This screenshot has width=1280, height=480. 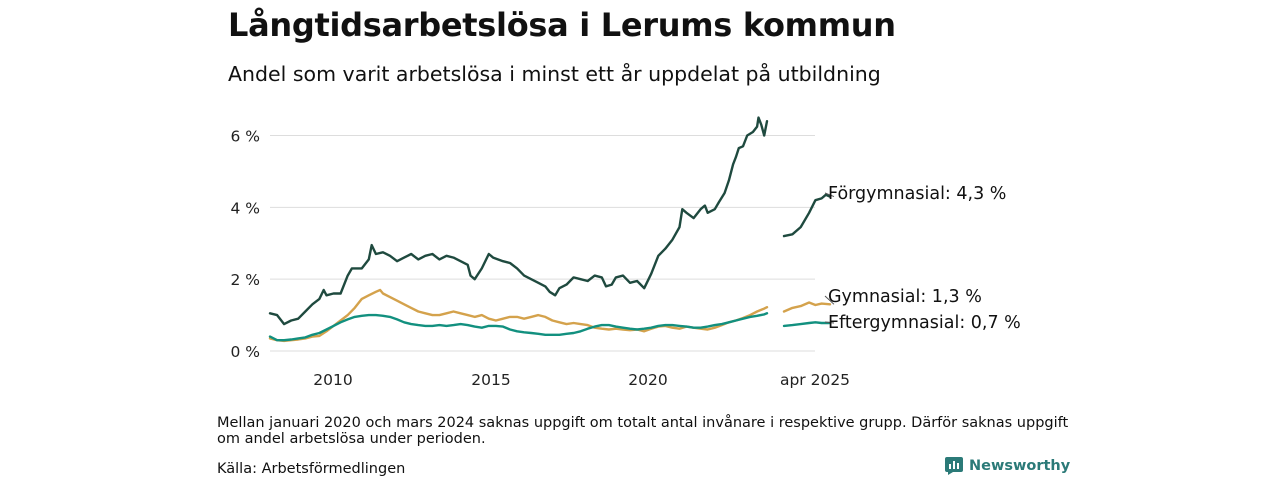 What do you see at coordinates (917, 194) in the screenshot?
I see `series-label: Förgymnasial: 4,3 %` at bounding box center [917, 194].